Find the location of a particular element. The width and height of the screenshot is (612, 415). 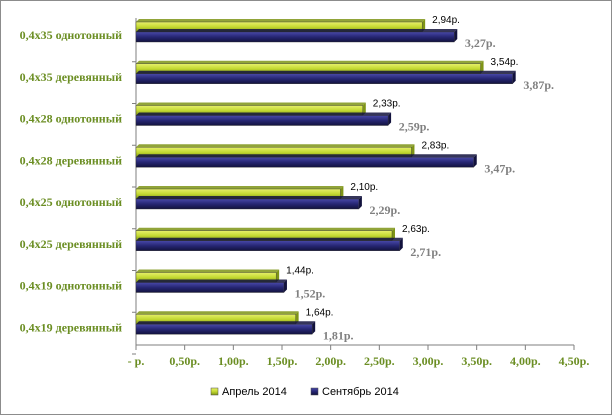

data-label-series-0: 1,44р. is located at coordinates (300, 271).